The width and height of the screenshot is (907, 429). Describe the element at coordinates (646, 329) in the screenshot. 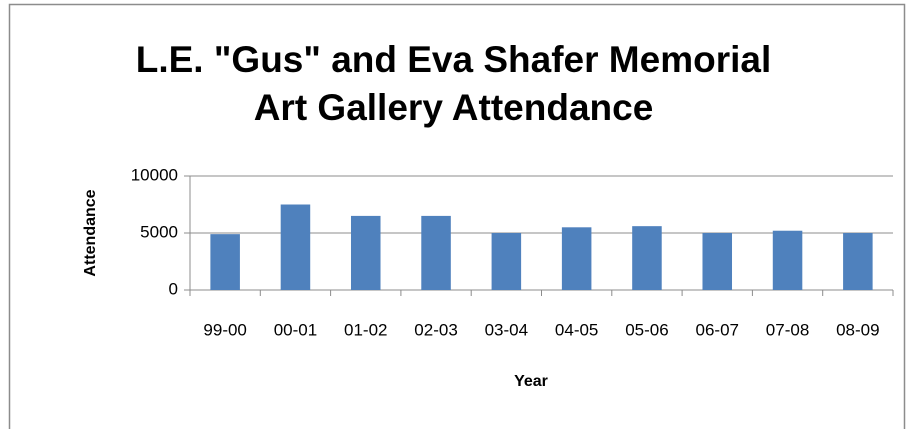

I see `x-tick-label: 05-06` at that location.